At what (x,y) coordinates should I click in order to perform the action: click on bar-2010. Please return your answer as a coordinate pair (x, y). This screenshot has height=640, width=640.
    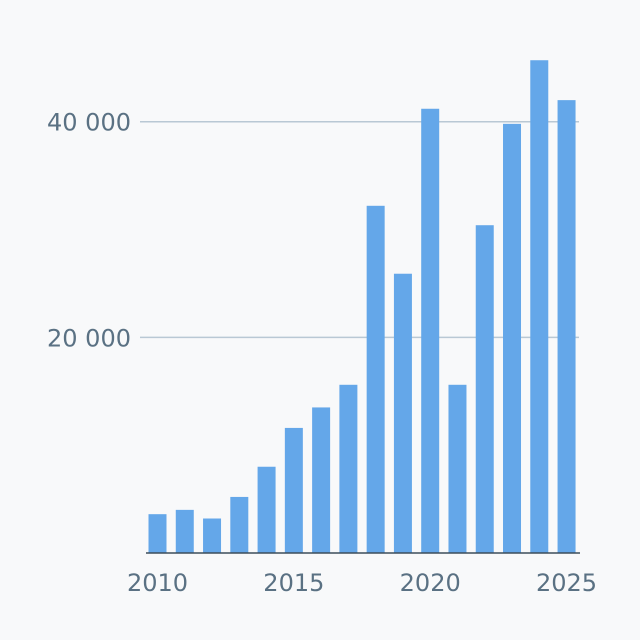
    Looking at the image, I should click on (157, 533).